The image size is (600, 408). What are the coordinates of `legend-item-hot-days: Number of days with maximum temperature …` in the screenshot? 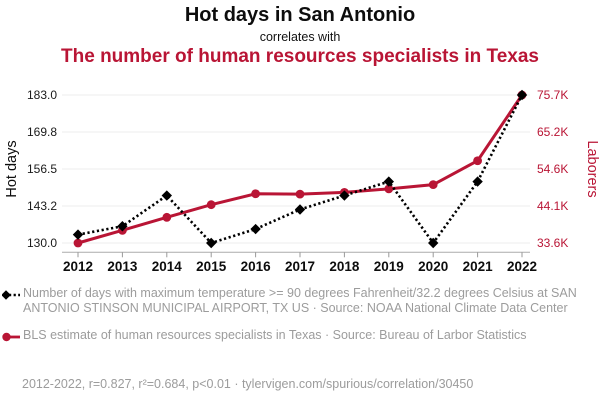 It's located at (298, 300).